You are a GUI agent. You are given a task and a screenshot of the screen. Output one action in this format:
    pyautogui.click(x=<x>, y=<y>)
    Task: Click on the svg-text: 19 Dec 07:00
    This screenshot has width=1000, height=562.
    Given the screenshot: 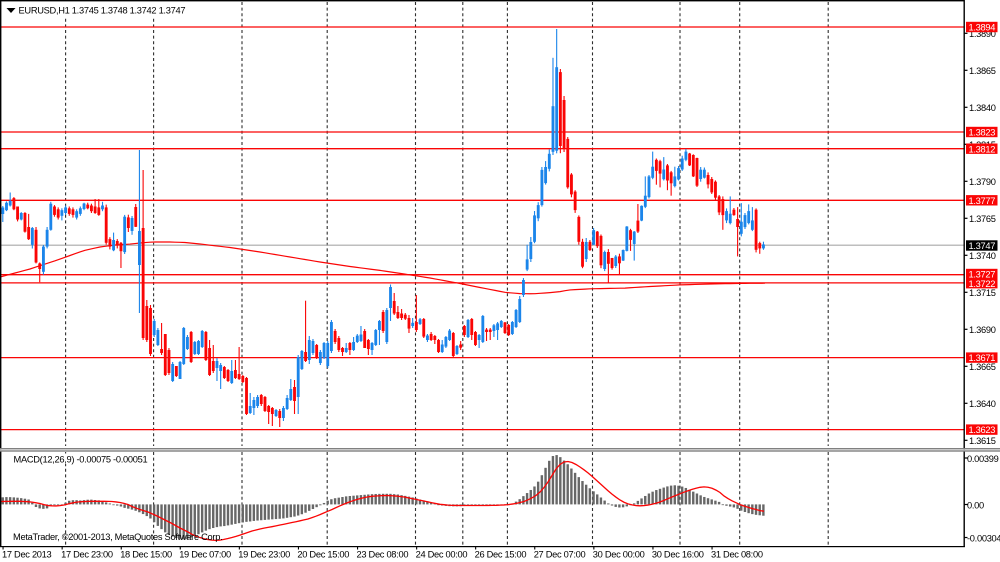 What is the action you would take?
    pyautogui.click(x=205, y=555)
    